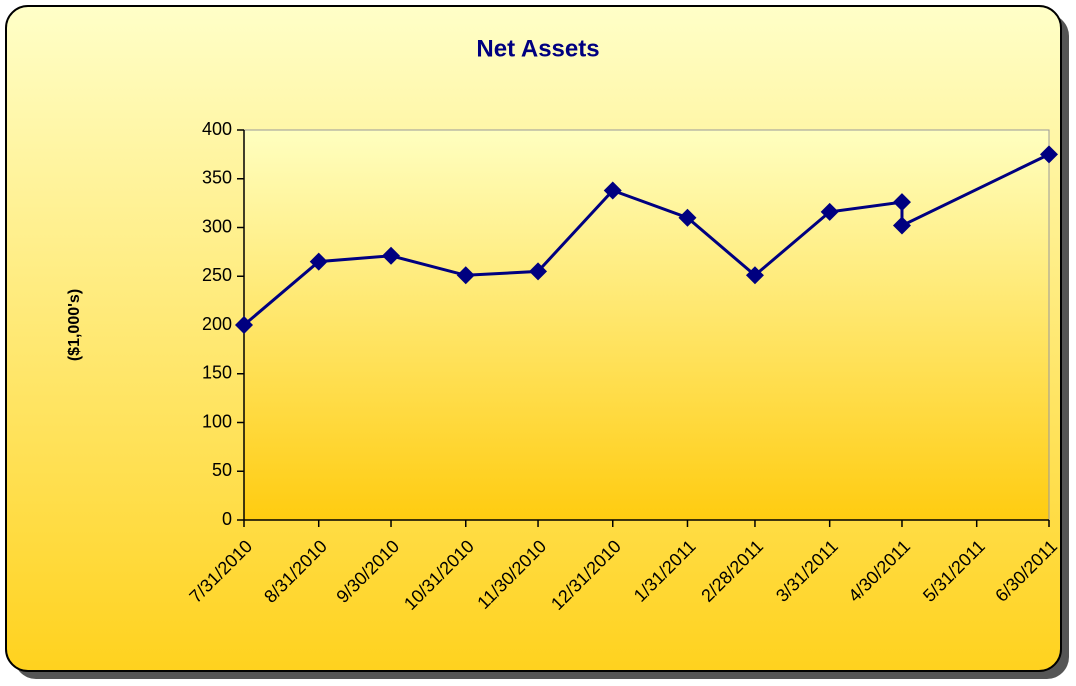 The width and height of the screenshot is (1076, 686). Describe the element at coordinates (537, 48) in the screenshot. I see `chart-title: Net Assets` at that location.